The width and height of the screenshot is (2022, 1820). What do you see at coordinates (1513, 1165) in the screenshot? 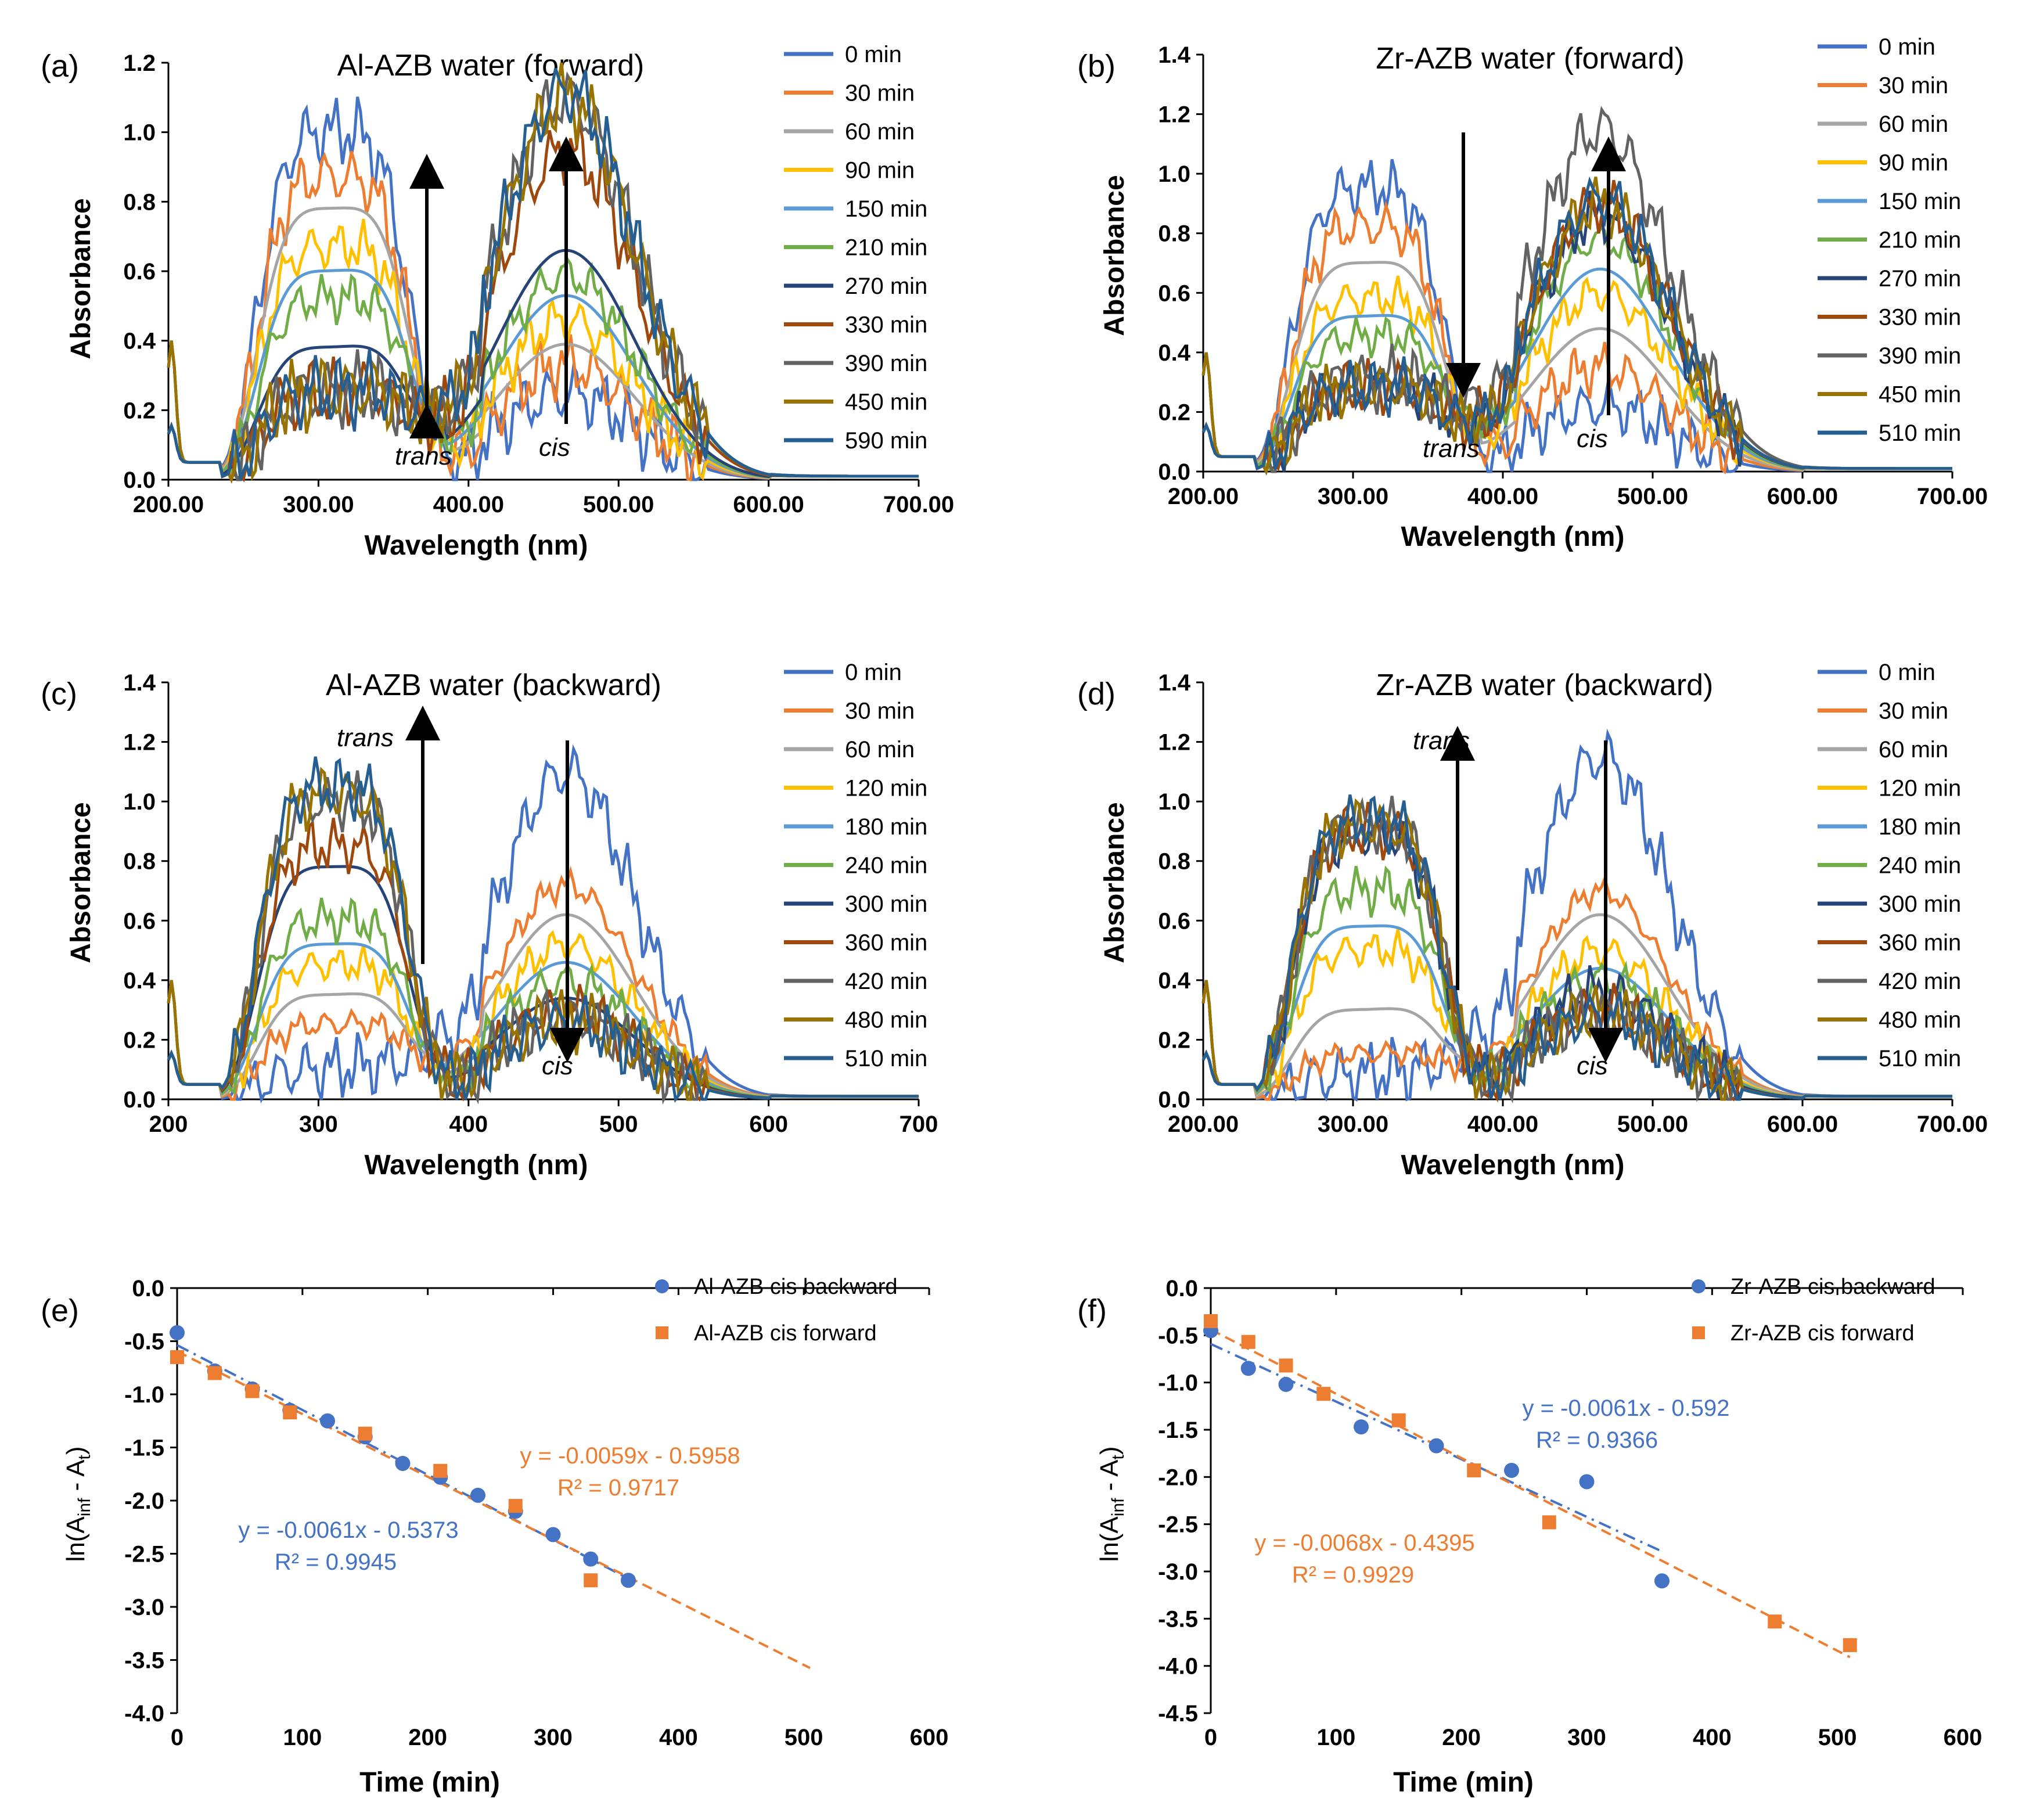
I see `x-axis-label: Wavelength (nm)` at bounding box center [1513, 1165].